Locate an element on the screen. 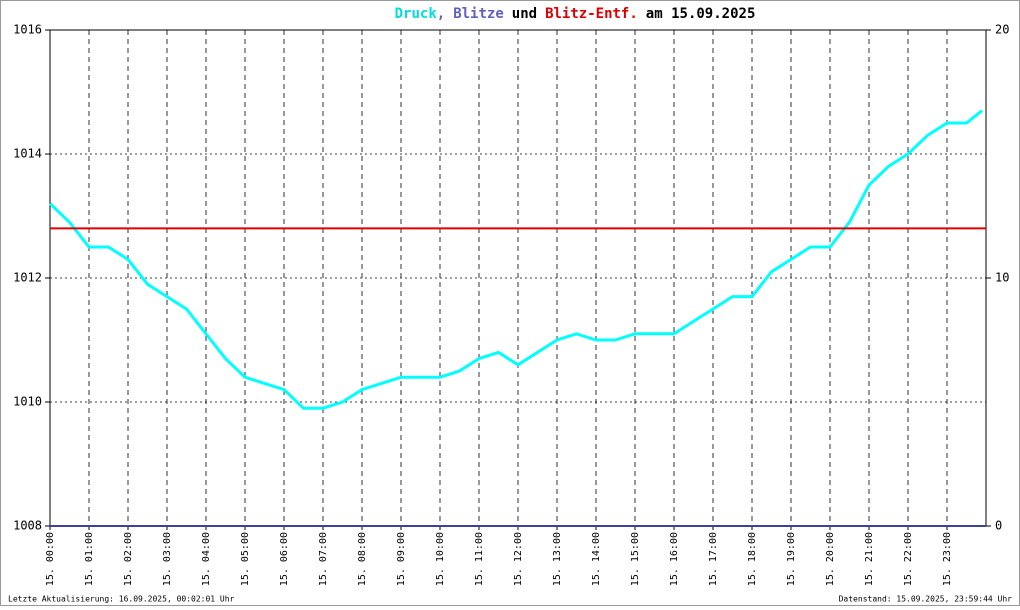  x-tick-label: 15. 23:00 is located at coordinates (947, 559).